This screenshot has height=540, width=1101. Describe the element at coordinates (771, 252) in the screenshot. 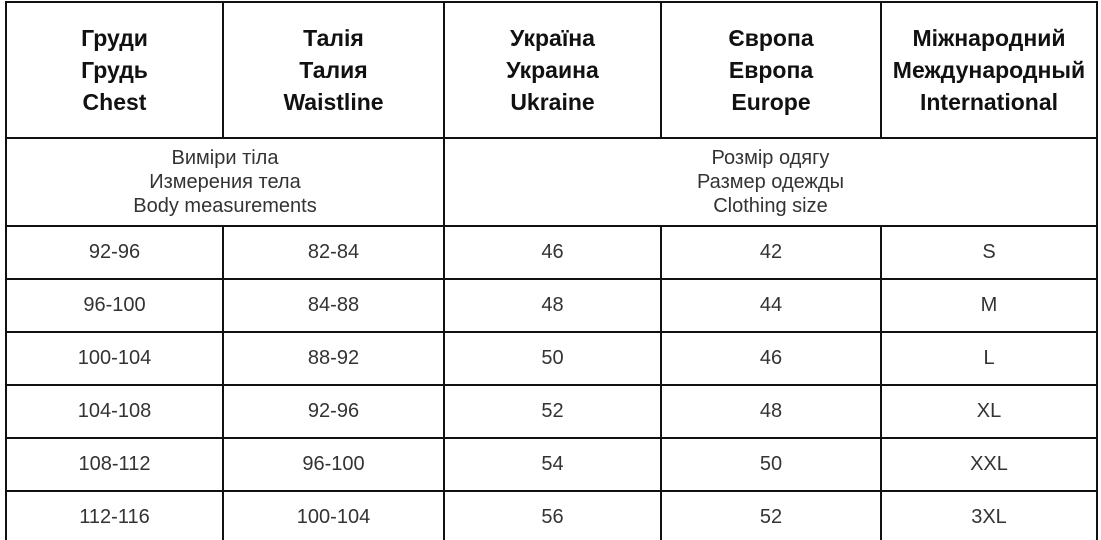

I see `size-cell: 42` at that location.